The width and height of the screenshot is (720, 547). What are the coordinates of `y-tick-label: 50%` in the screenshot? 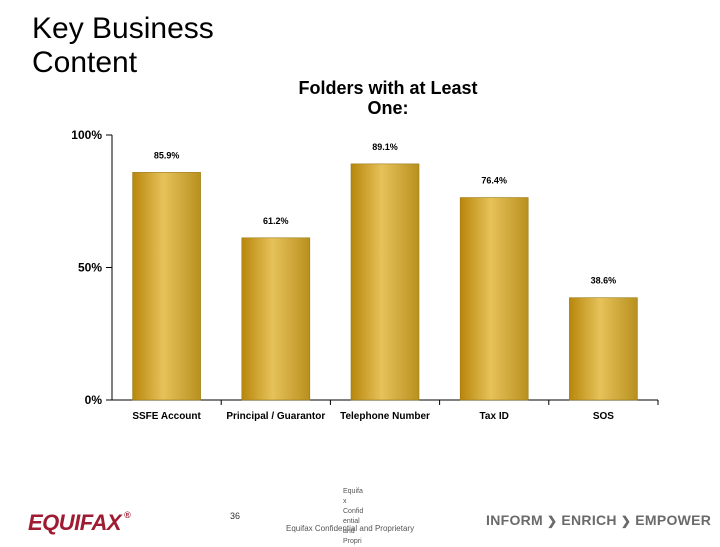 It's located at (90, 268).